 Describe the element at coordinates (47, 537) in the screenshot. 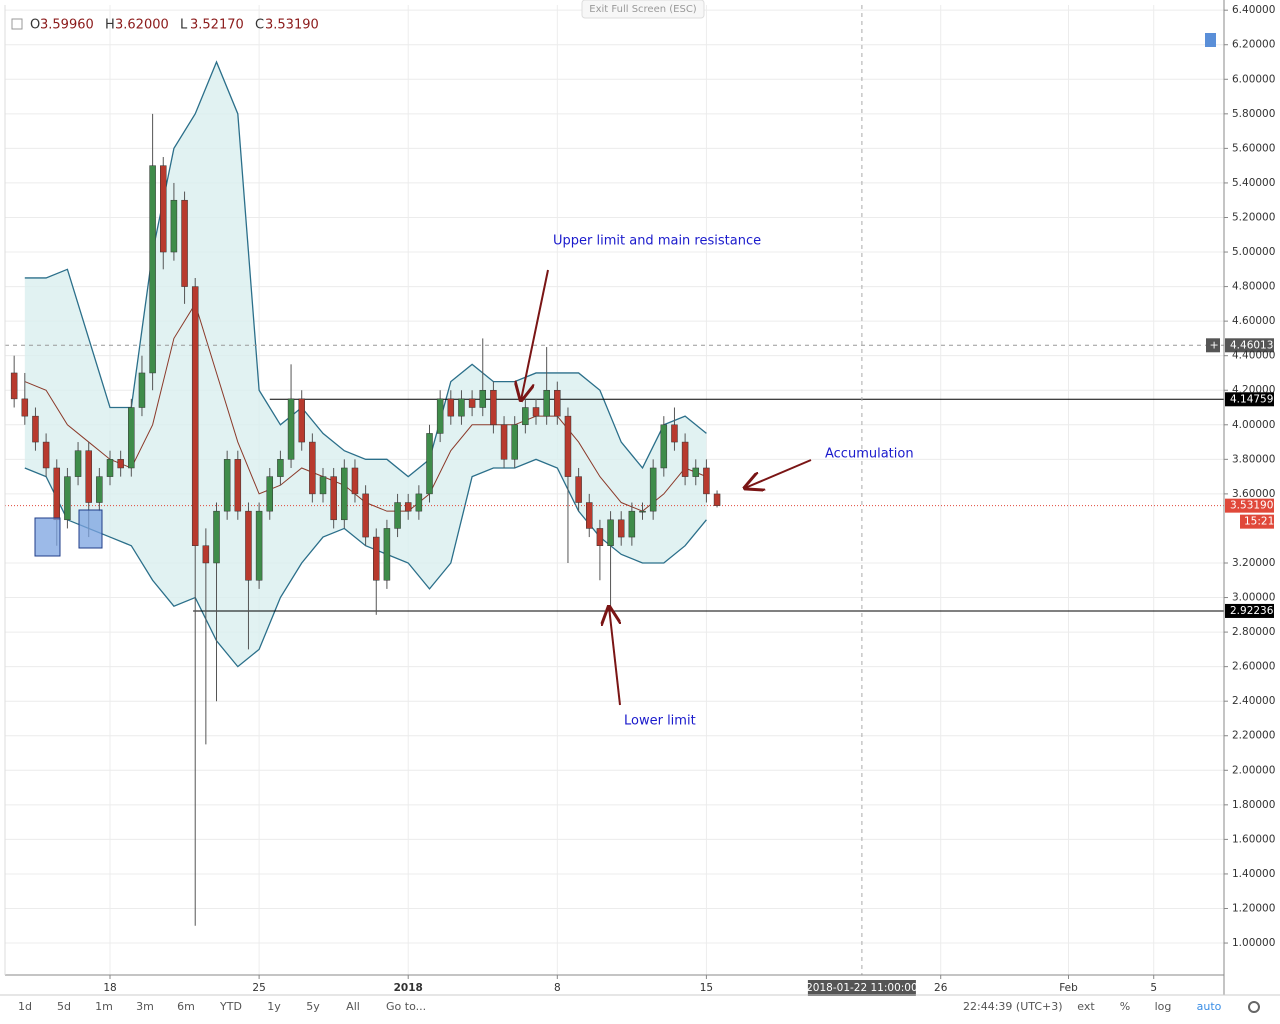

I see `highlight-box` at that location.